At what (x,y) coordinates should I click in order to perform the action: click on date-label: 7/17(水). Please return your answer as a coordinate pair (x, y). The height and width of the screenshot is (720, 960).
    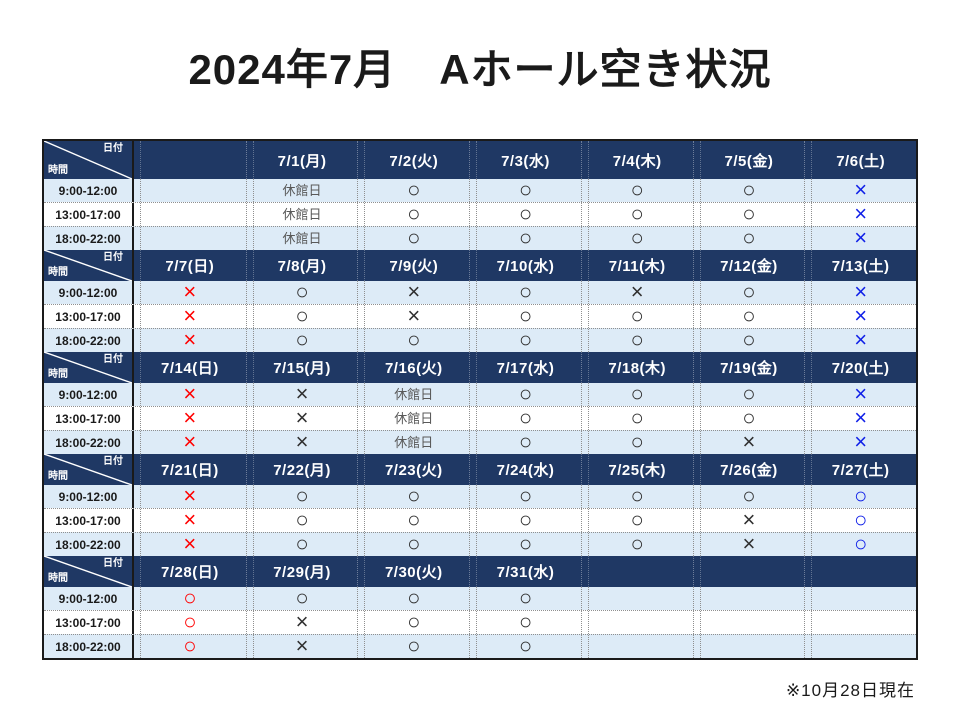
    Looking at the image, I should click on (525, 368).